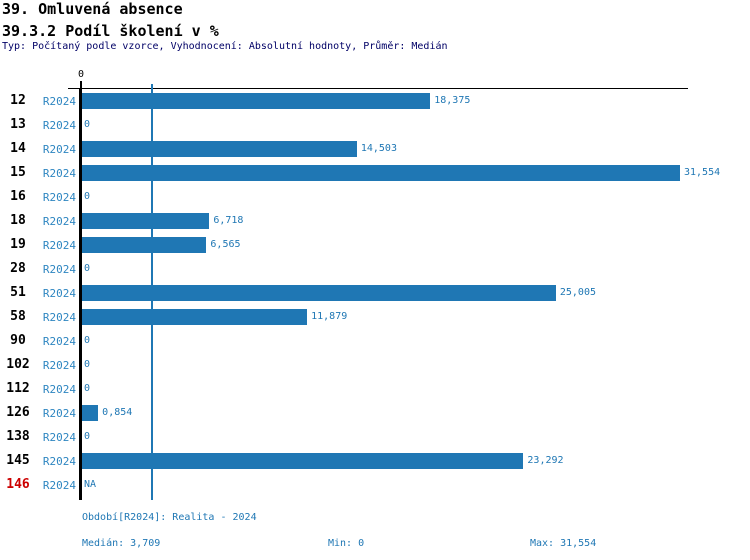 This screenshot has width=750, height=560. Describe the element at coordinates (378, 88) in the screenshot. I see `x-axis-line` at that location.